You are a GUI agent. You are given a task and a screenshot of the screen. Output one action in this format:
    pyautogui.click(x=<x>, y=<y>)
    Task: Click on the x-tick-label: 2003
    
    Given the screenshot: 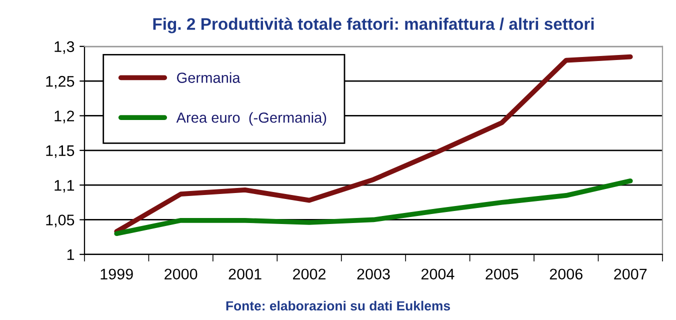 What is the action you would take?
    pyautogui.click(x=373, y=274)
    